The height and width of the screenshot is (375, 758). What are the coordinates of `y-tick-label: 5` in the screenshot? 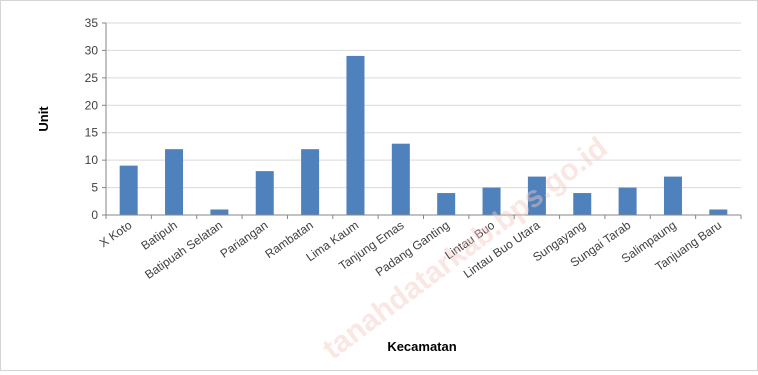 It's located at (94, 188).